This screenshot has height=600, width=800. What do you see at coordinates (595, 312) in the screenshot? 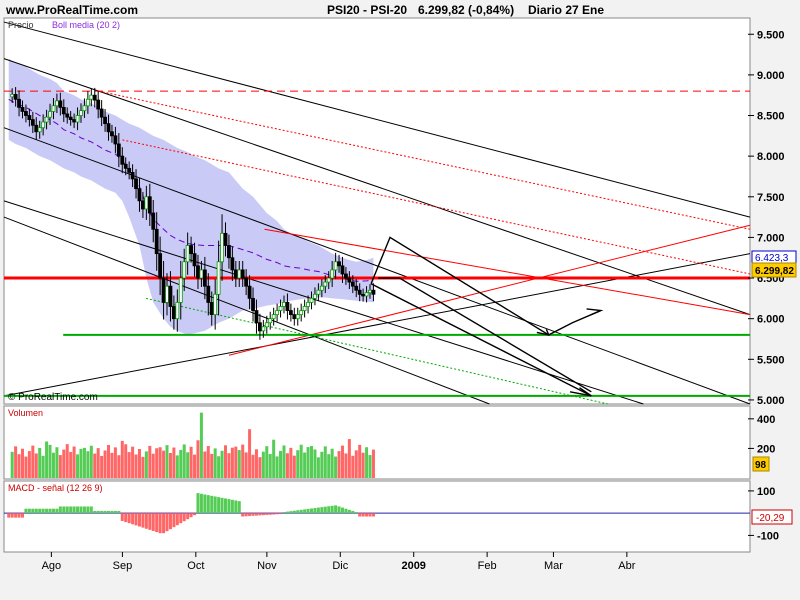
I see `arrow-head` at bounding box center [595, 312].